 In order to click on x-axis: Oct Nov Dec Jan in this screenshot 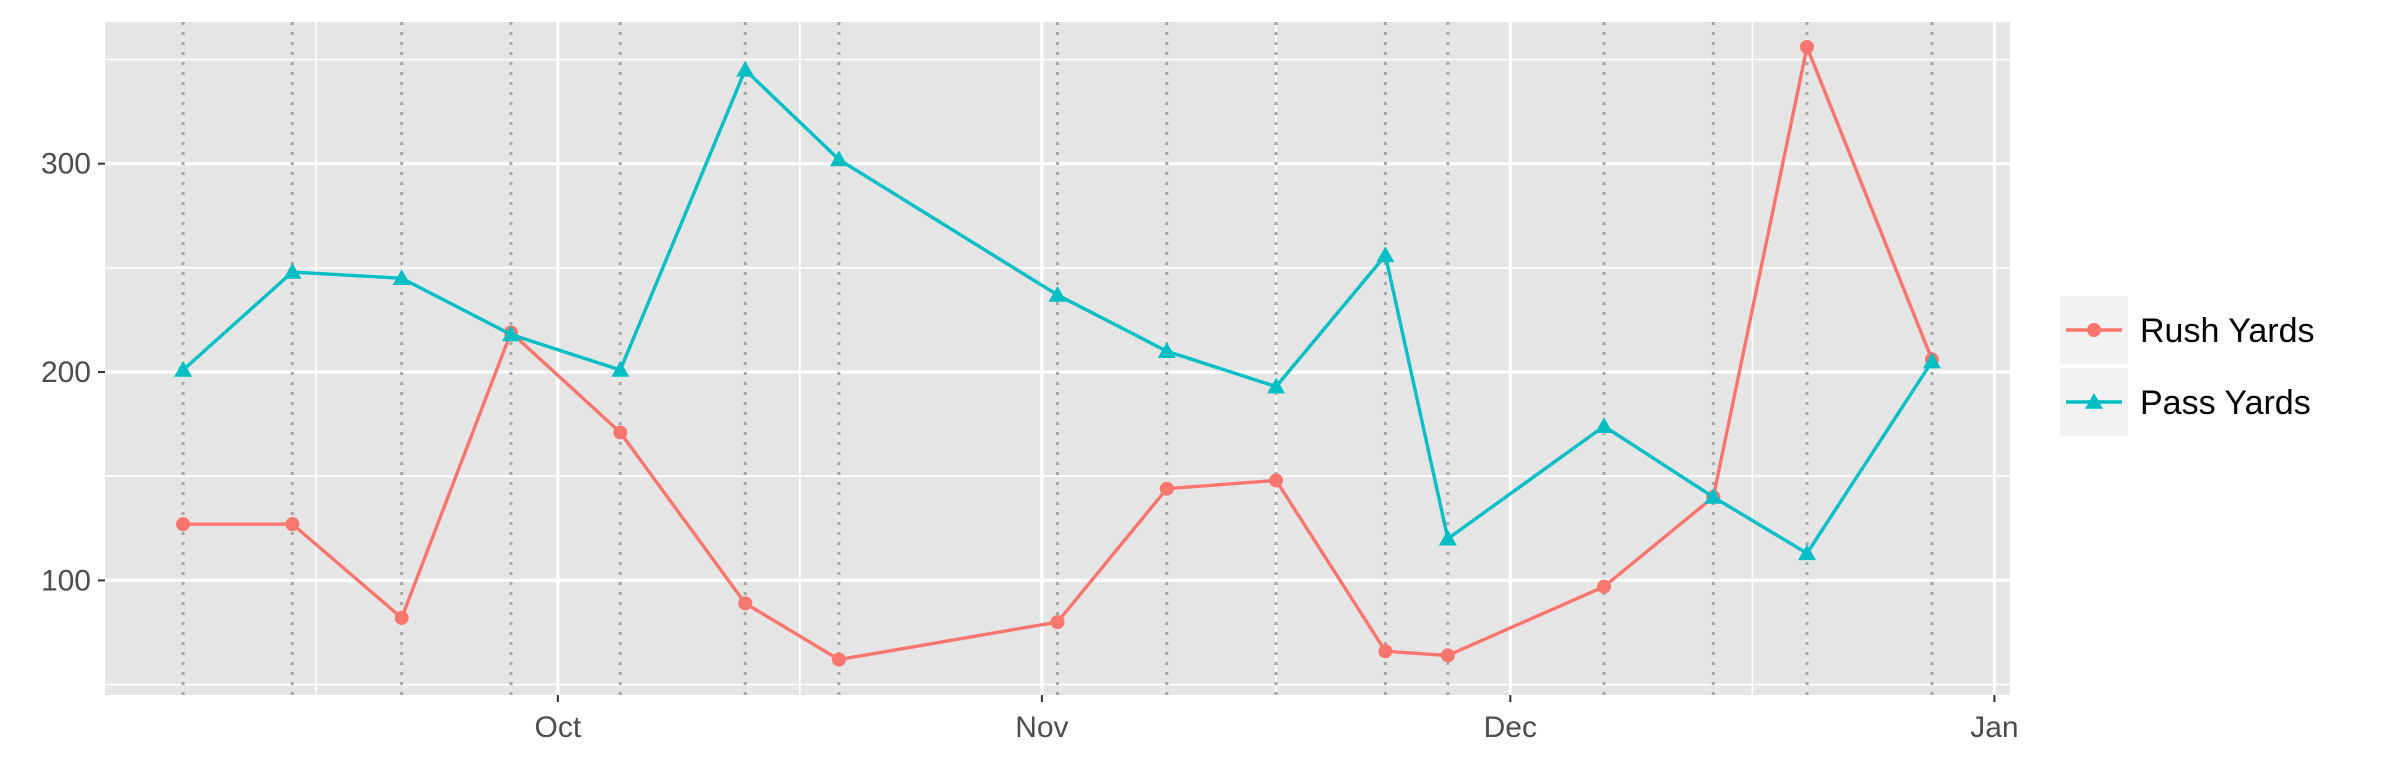, I will do `click(1276, 719)`.